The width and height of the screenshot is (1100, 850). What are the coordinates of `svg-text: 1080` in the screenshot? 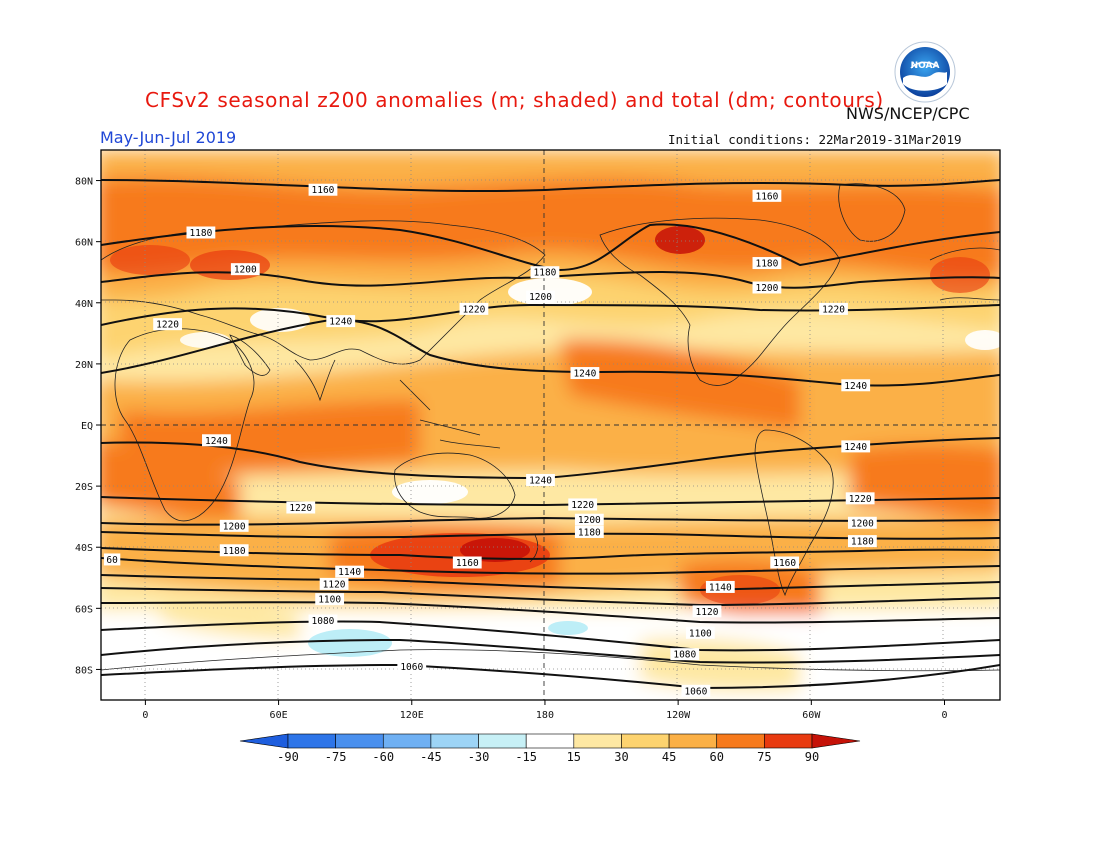 It's located at (323, 621).